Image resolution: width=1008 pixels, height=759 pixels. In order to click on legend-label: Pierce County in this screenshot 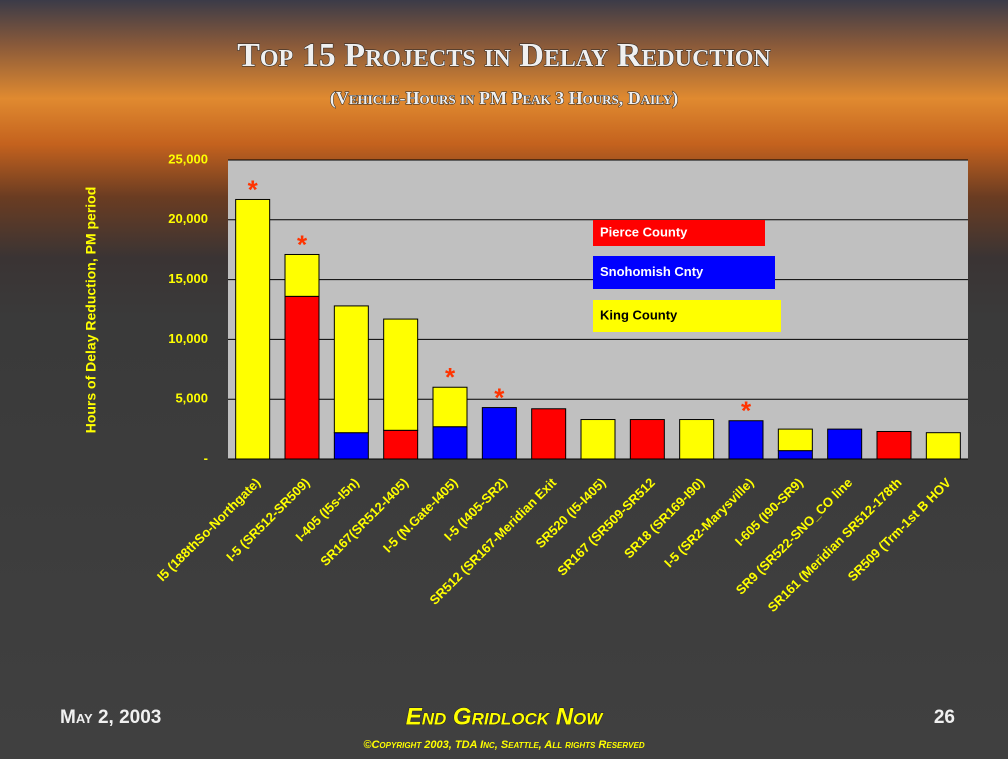, I will do `click(644, 231)`.